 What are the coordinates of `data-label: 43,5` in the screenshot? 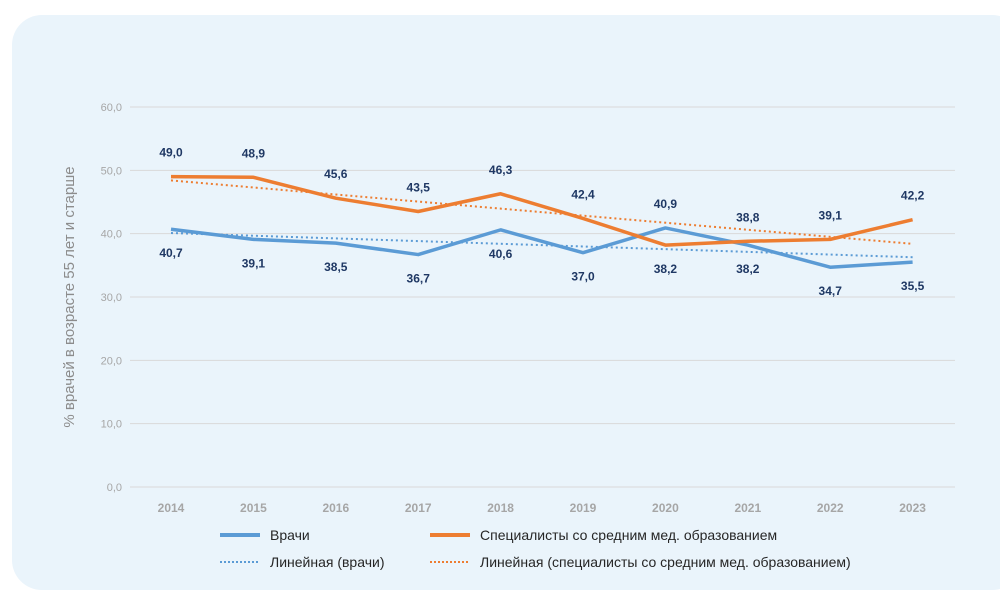 It's located at (419, 188).